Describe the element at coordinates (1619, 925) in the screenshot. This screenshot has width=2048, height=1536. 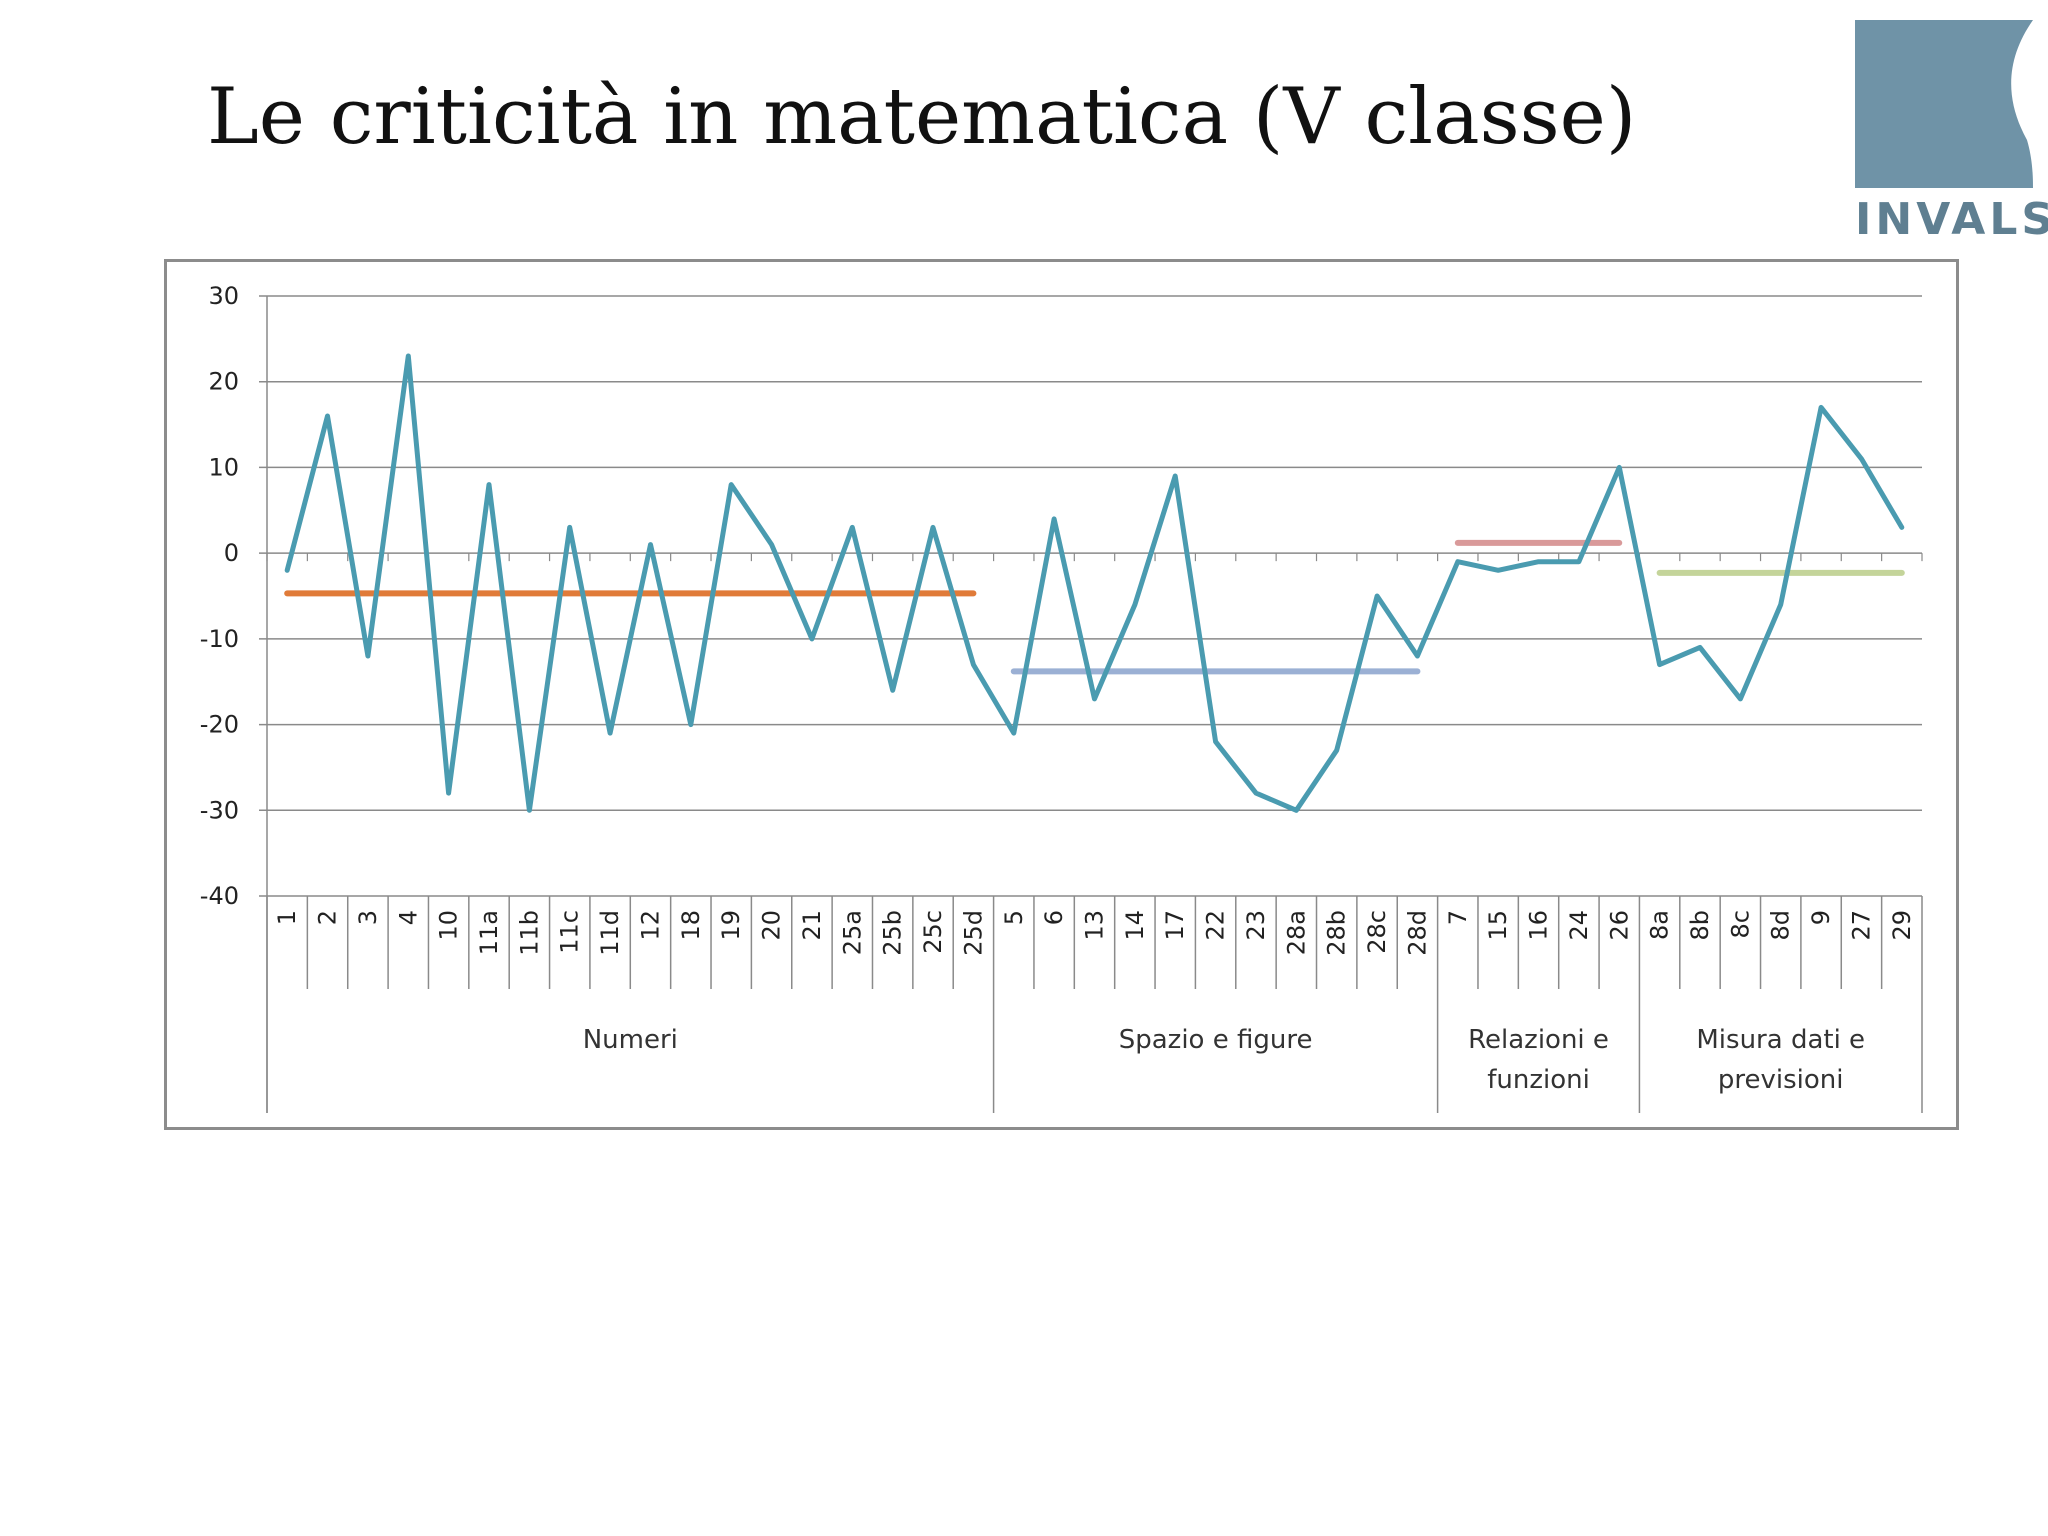
I see `x-tick-label: 26` at that location.